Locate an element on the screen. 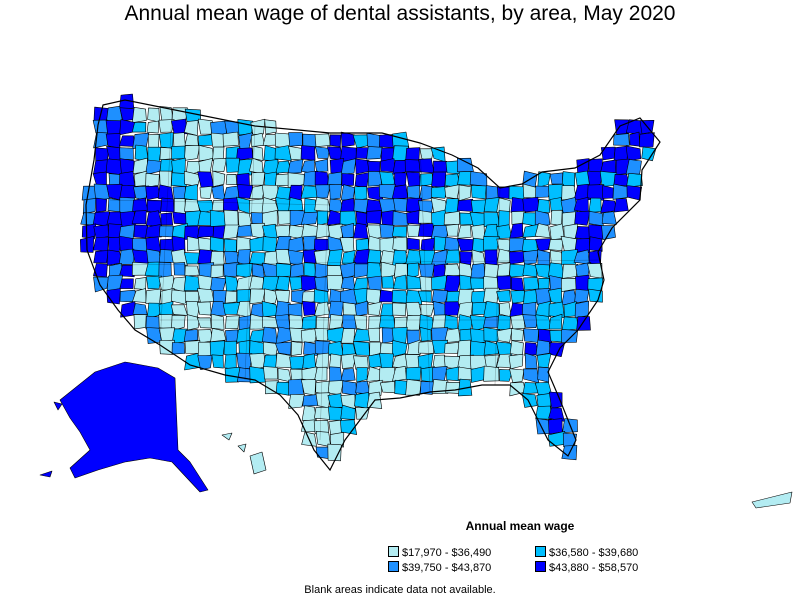 The width and height of the screenshot is (800, 600). legend-item-2: $36,580 - $39,680 is located at coordinates (586, 552).